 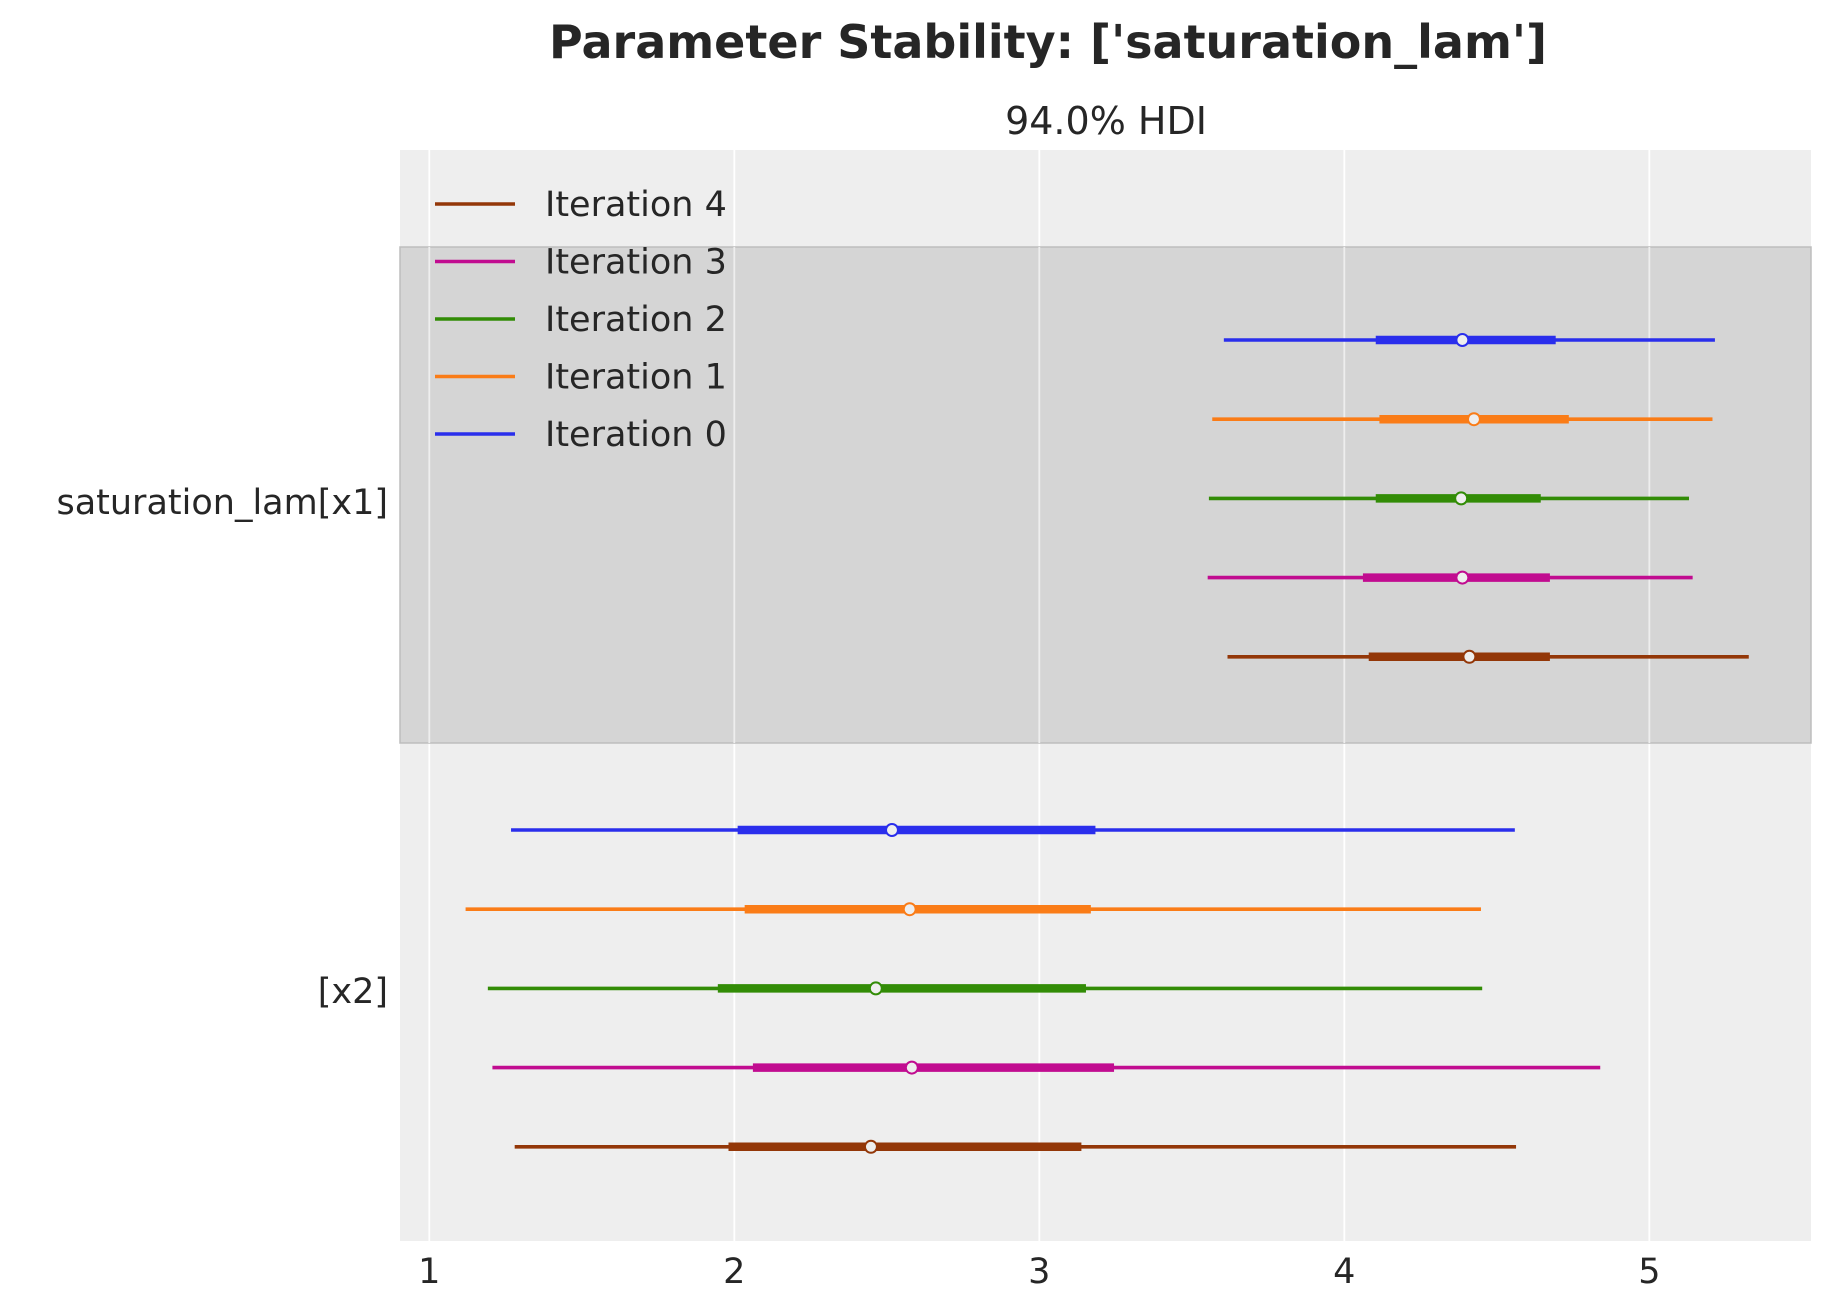 What do you see at coordinates (429, 1272) in the screenshot?
I see `x-tick-label: 1` at bounding box center [429, 1272].